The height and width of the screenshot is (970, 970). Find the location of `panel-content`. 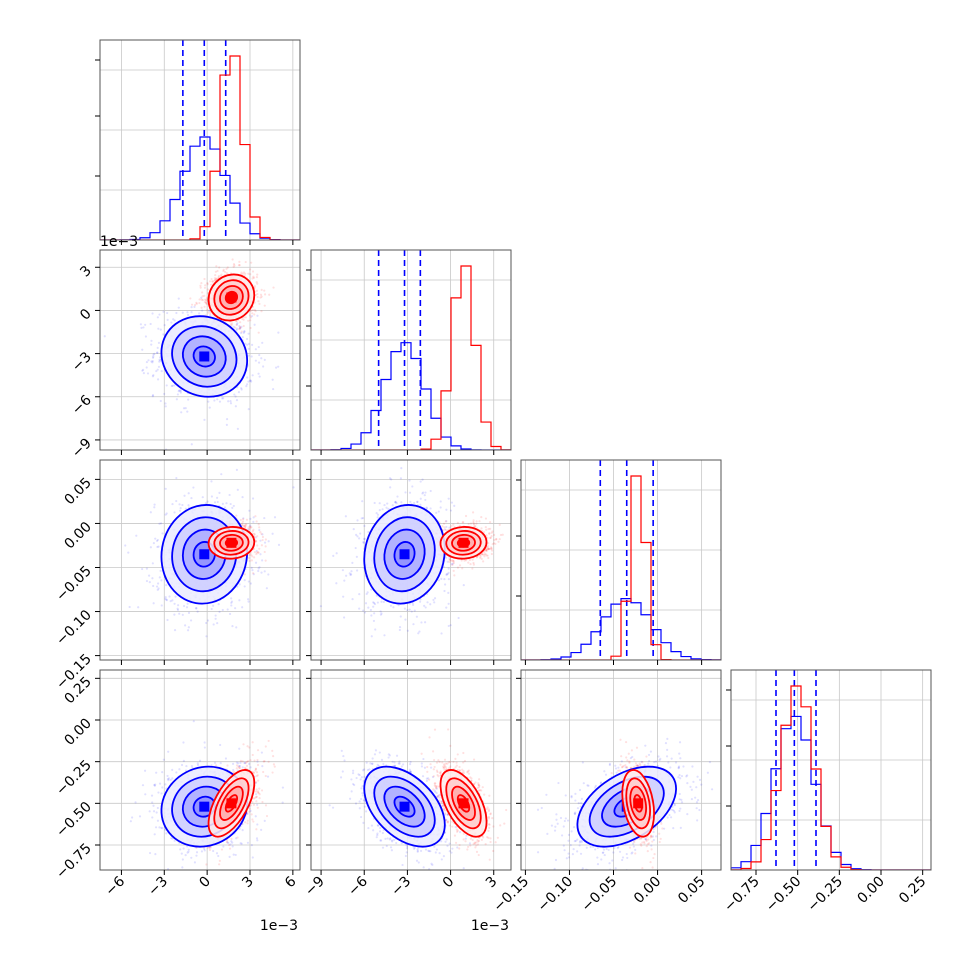

panel-content is located at coordinates (200, 350).